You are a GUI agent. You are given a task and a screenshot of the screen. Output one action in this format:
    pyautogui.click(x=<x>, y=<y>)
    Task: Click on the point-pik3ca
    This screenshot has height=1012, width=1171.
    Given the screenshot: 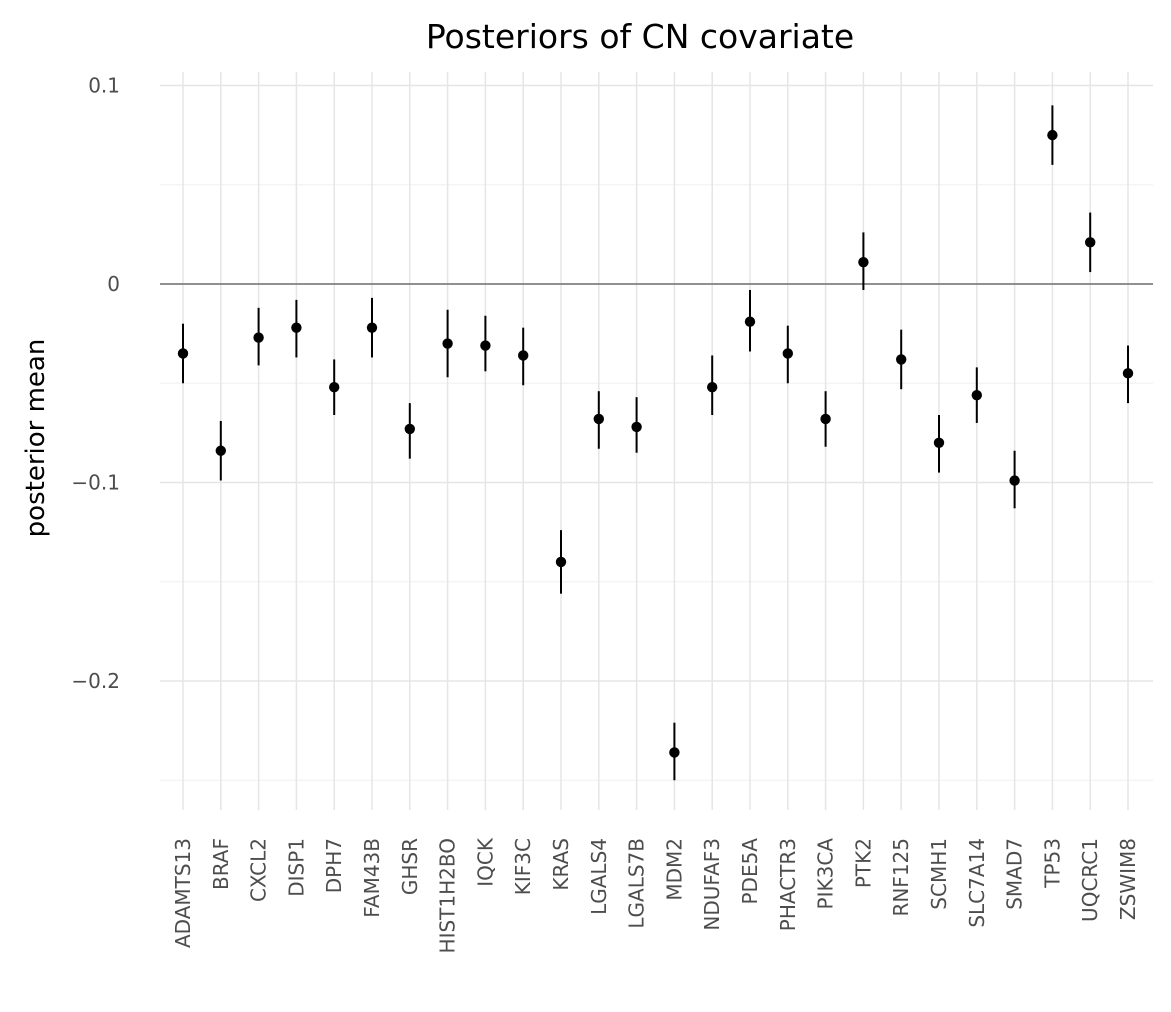 What is the action you would take?
    pyautogui.click(x=825, y=419)
    